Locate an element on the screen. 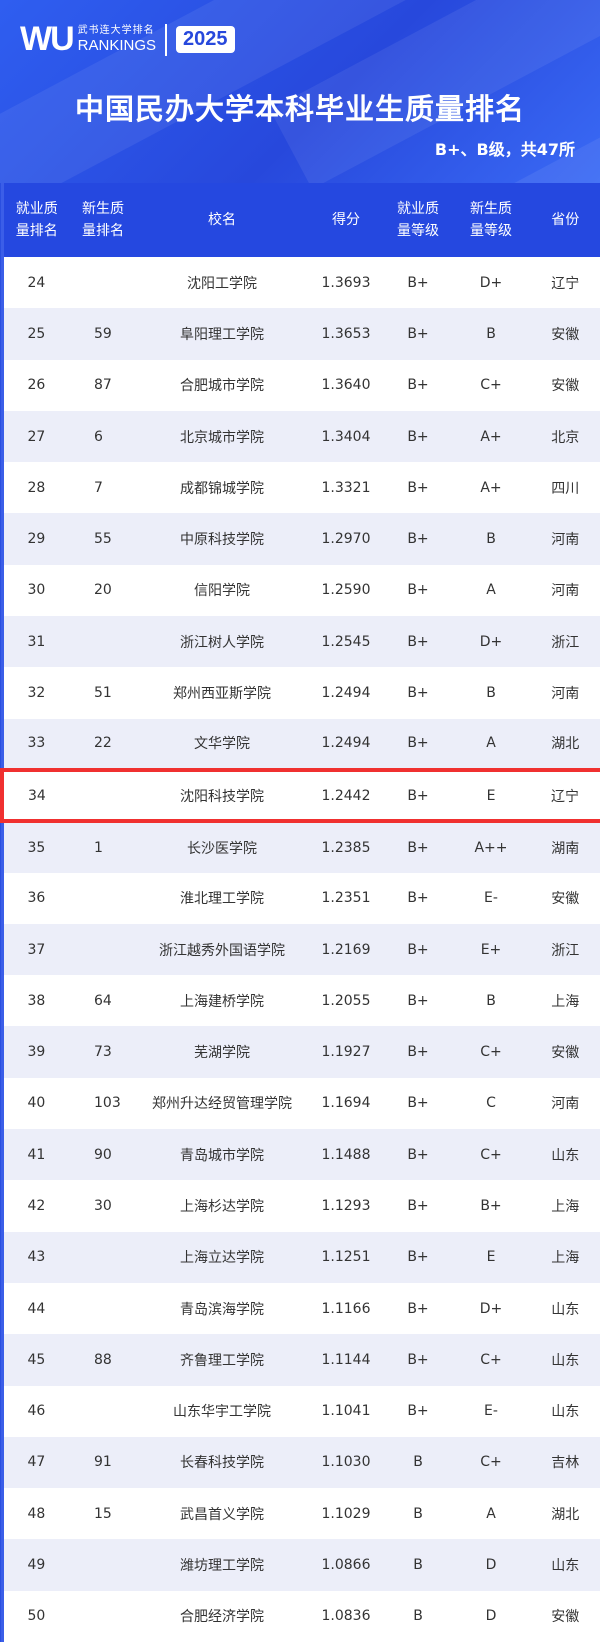 The width and height of the screenshot is (600, 1642). table-row: 32 51 郑州西亚斯学院 1.2494 B+ B 河南 is located at coordinates (301, 693).